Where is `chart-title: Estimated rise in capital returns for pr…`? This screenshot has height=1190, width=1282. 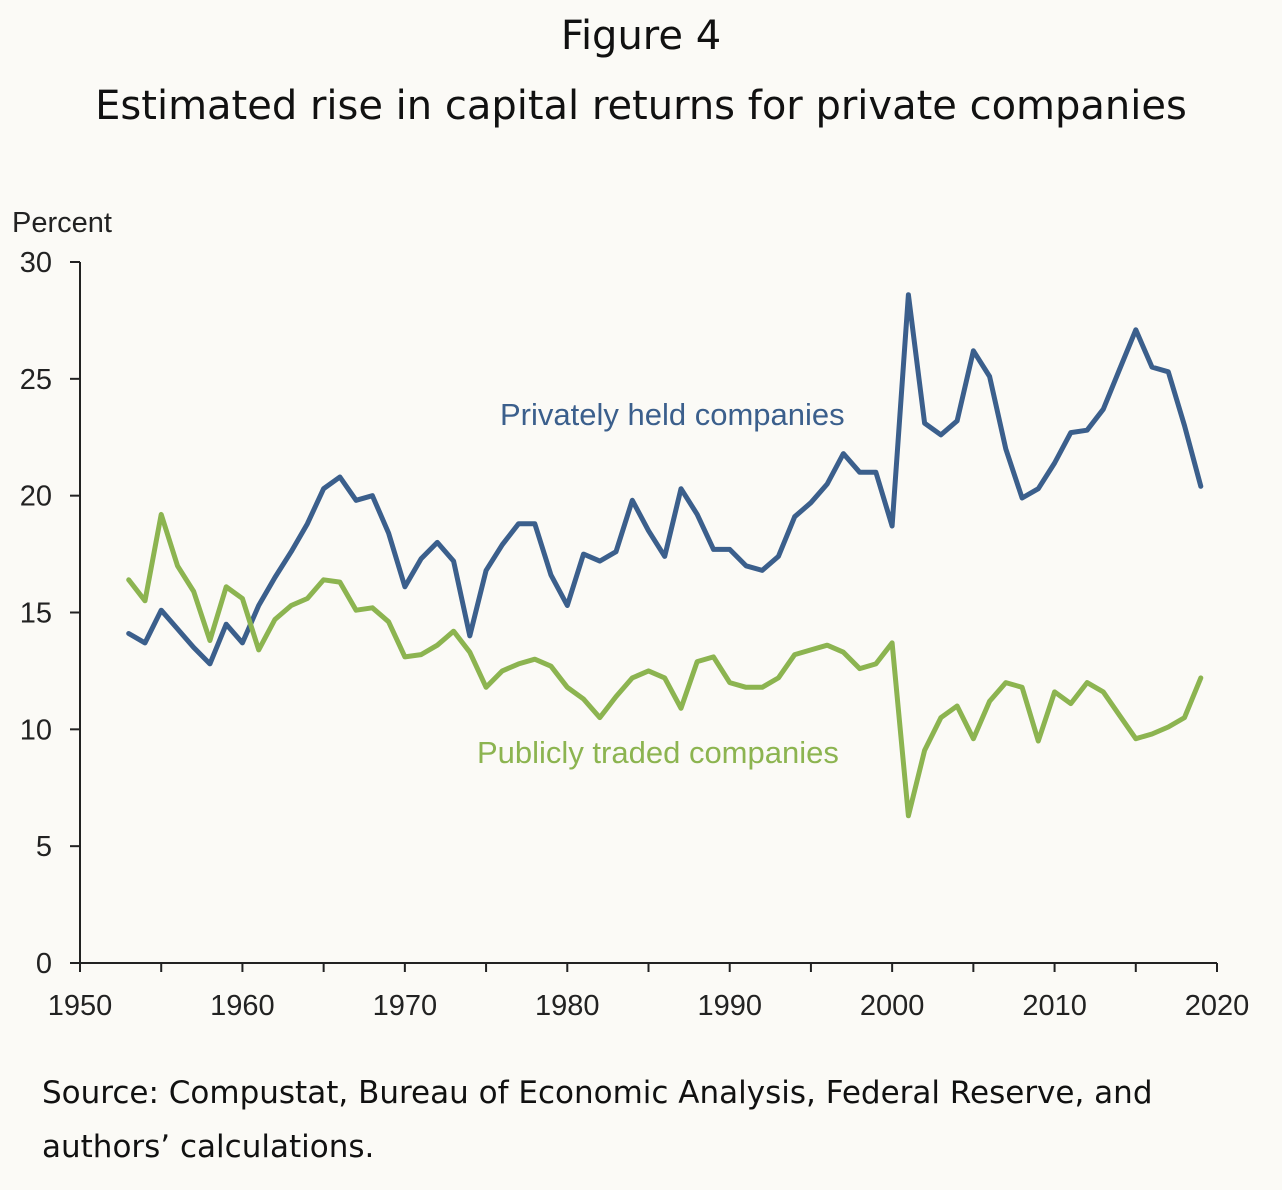 chart-title: Estimated rise in capital returns for pr… is located at coordinates (641, 106).